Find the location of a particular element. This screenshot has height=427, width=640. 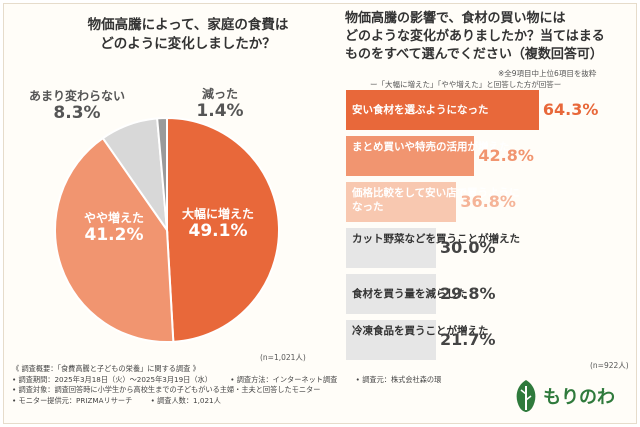

bar-title-line3: ものをすべて選んでください（複数回答可） is located at coordinates (474, 54).